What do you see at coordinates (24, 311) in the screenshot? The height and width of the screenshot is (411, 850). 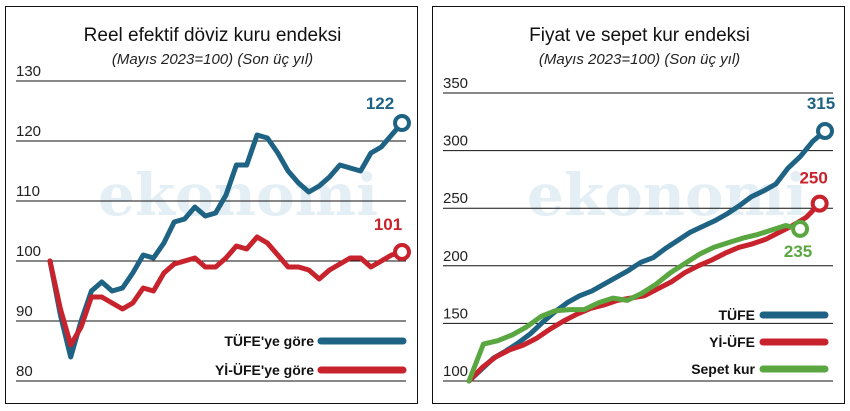 I see `y-tick-label: 90` at bounding box center [24, 311].